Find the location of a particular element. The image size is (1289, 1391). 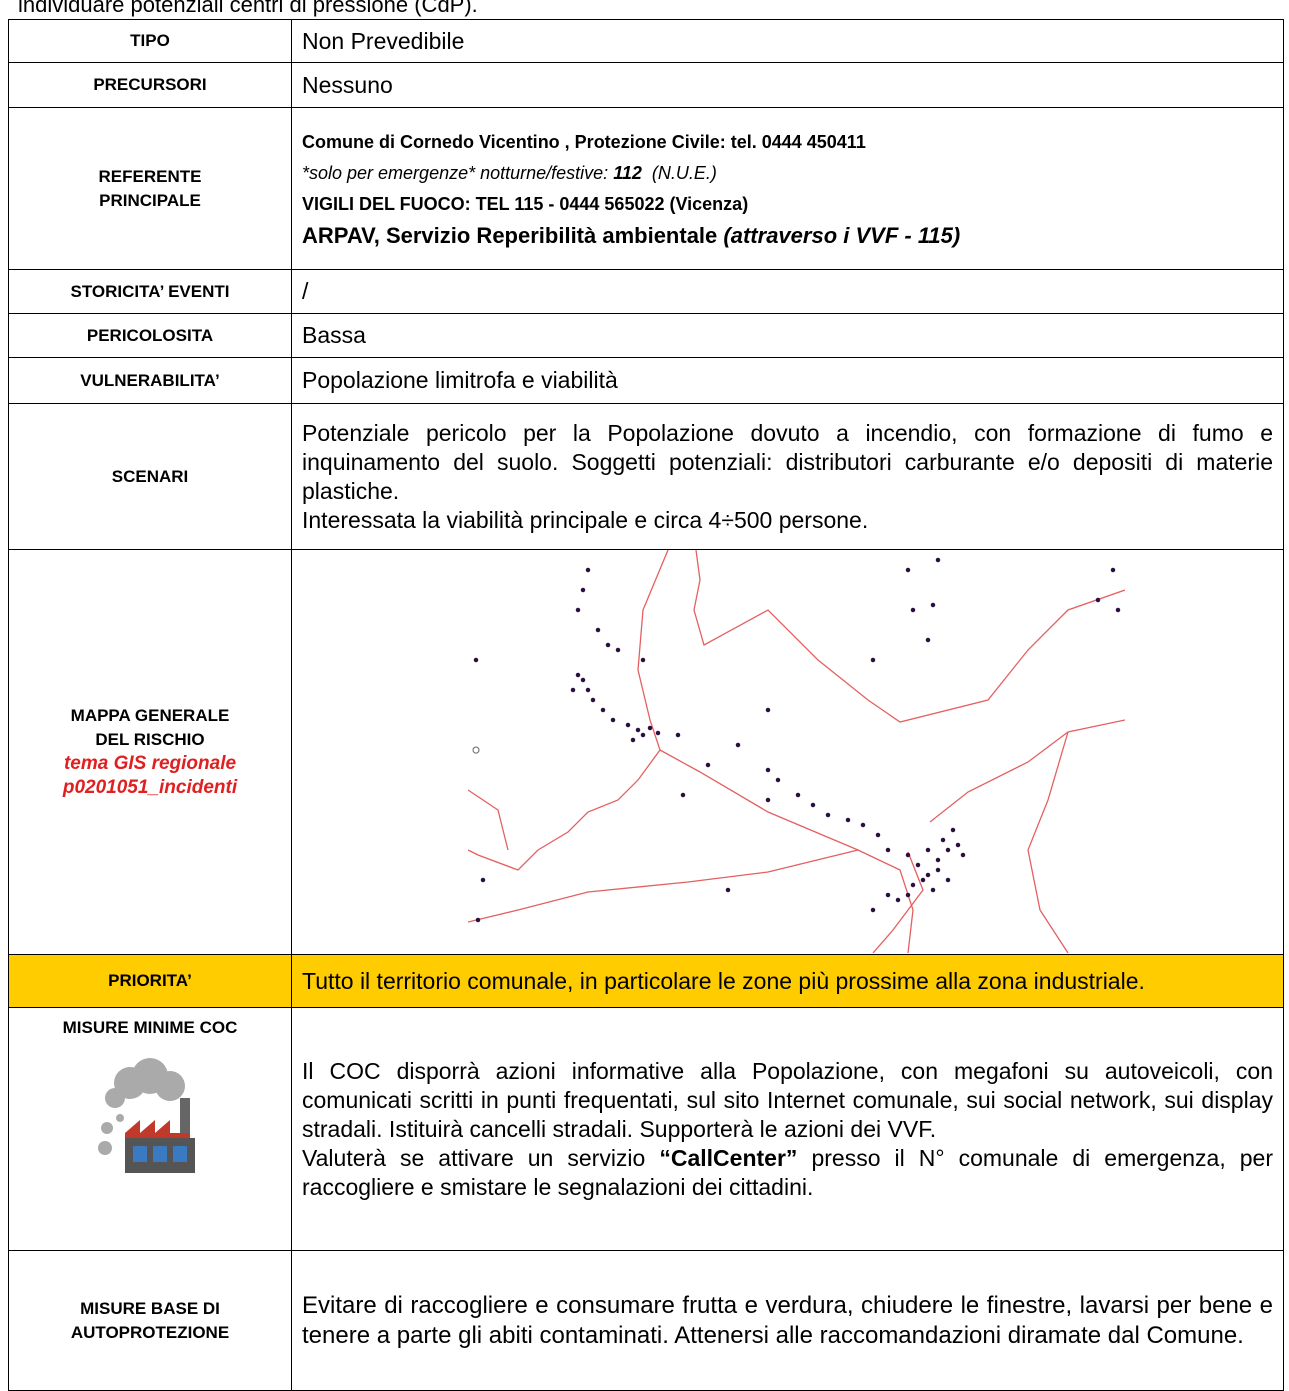

row: PERICOLOSITA Bassa is located at coordinates (646, 335).